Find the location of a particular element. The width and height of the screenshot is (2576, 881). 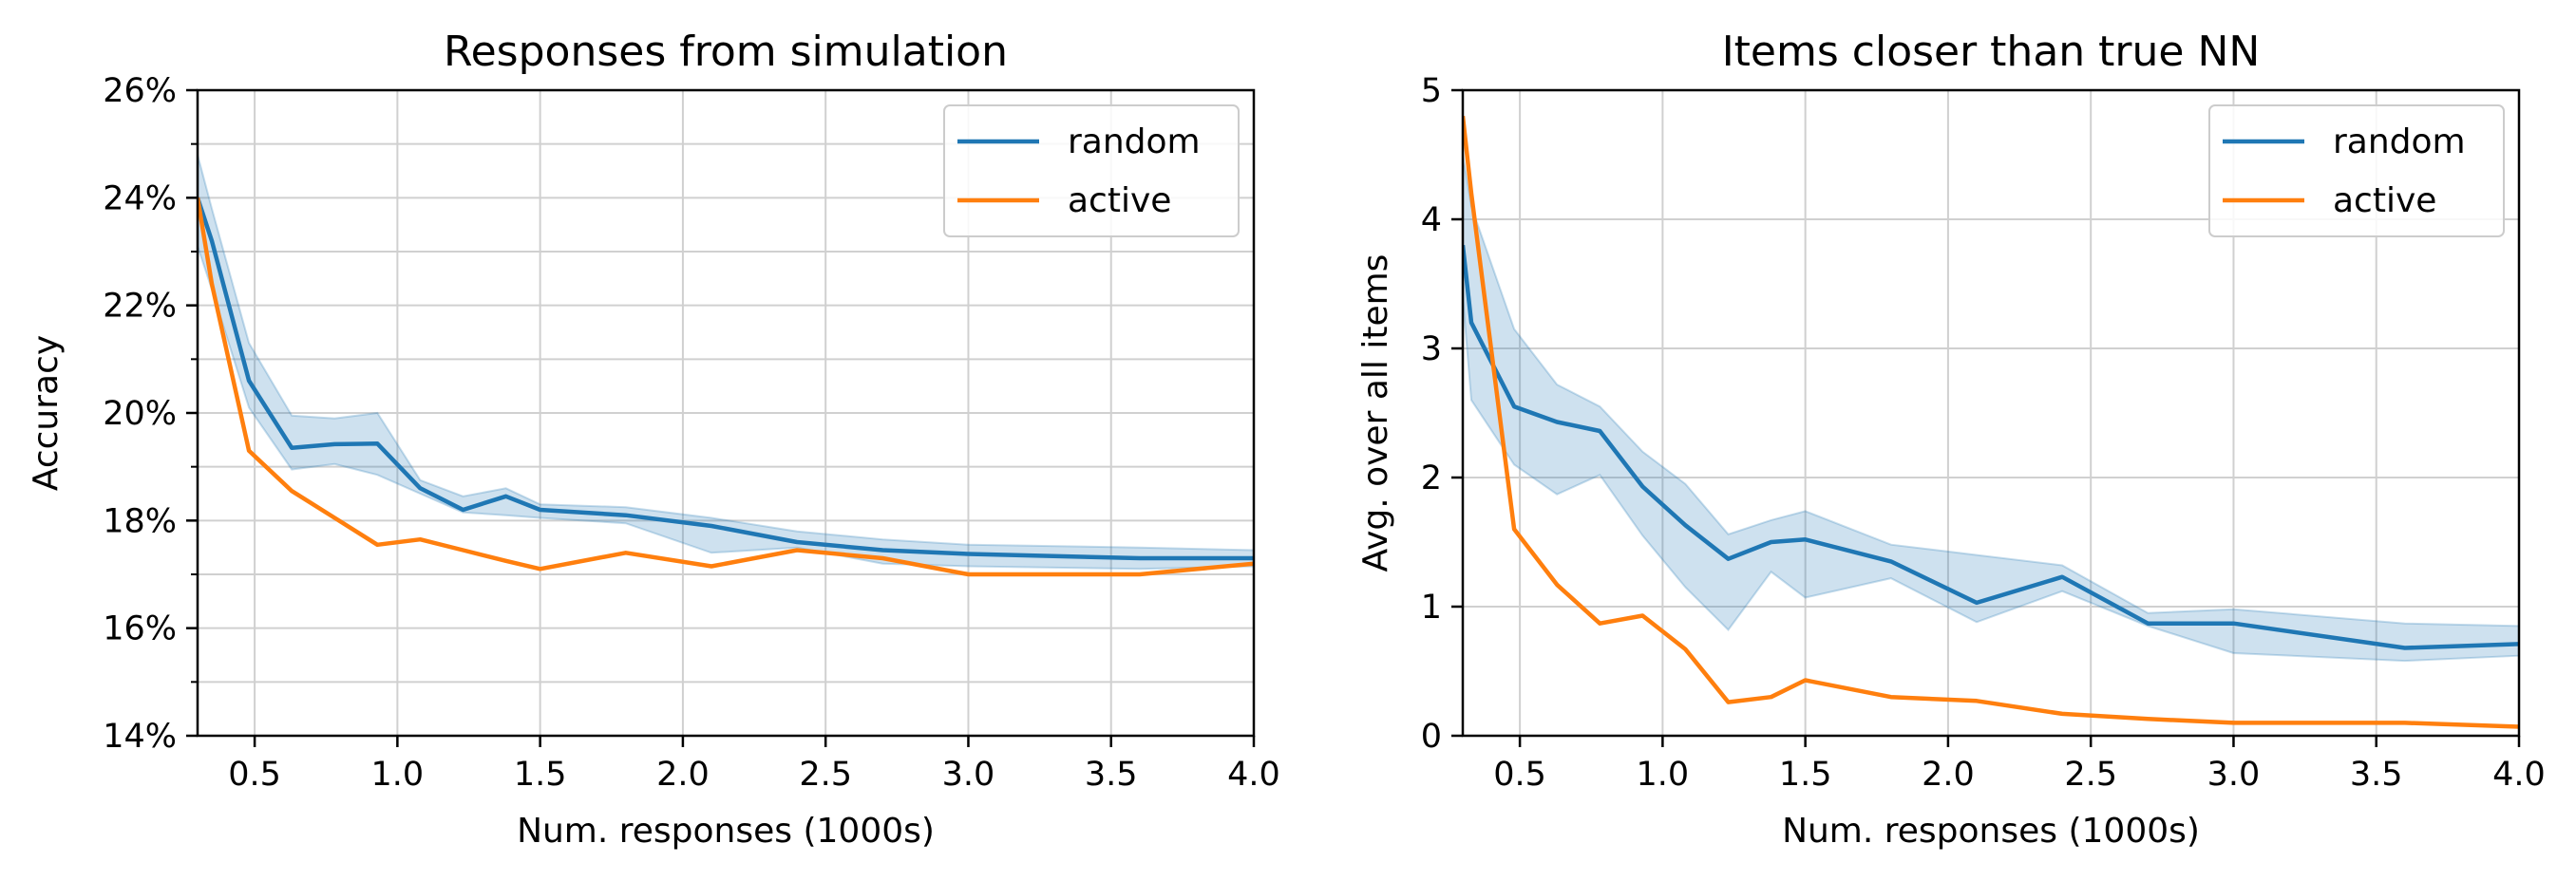

y-tick-label: 16% is located at coordinates (140, 629).